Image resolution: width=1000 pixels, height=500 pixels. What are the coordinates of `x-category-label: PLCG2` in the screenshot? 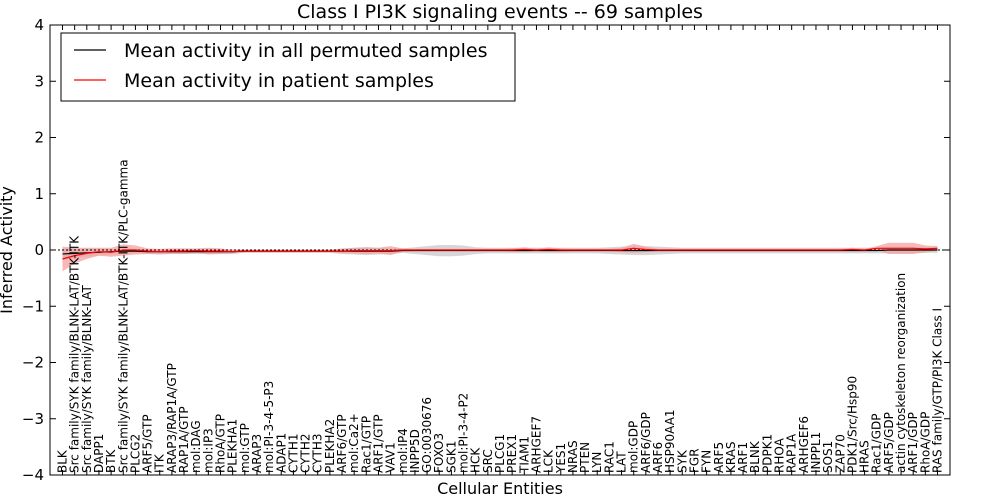 It's located at (135, 453).